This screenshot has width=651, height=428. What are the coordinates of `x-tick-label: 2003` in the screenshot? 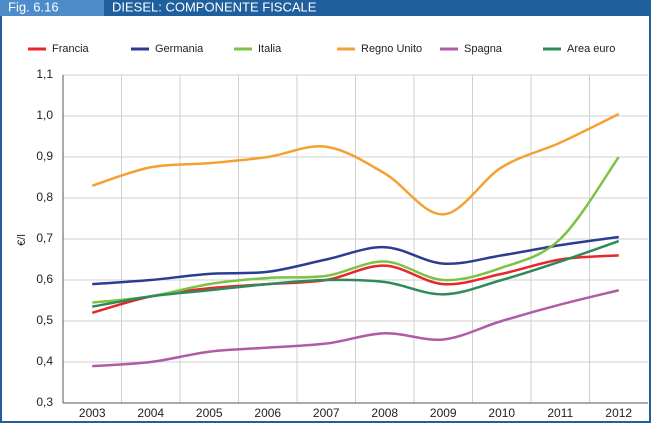 It's located at (92, 413).